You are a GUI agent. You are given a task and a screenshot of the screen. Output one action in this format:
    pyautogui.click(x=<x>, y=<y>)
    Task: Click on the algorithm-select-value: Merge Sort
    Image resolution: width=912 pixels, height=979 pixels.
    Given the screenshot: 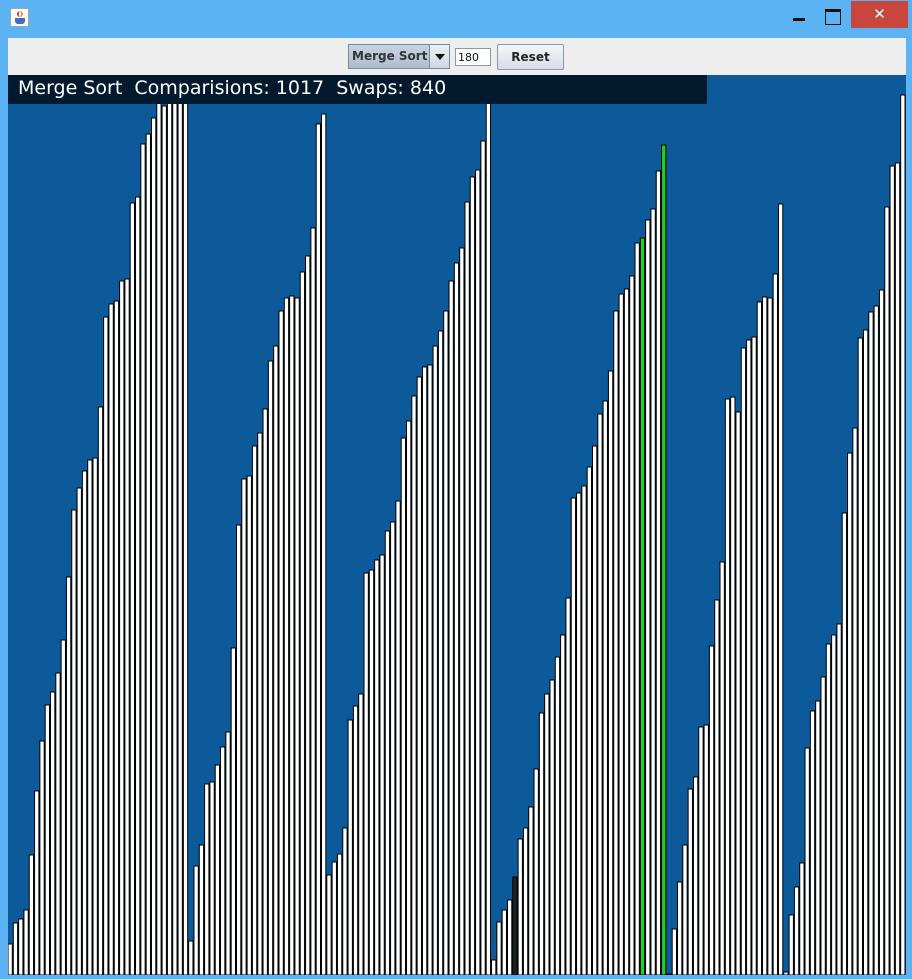 What is the action you would take?
    pyautogui.click(x=390, y=56)
    